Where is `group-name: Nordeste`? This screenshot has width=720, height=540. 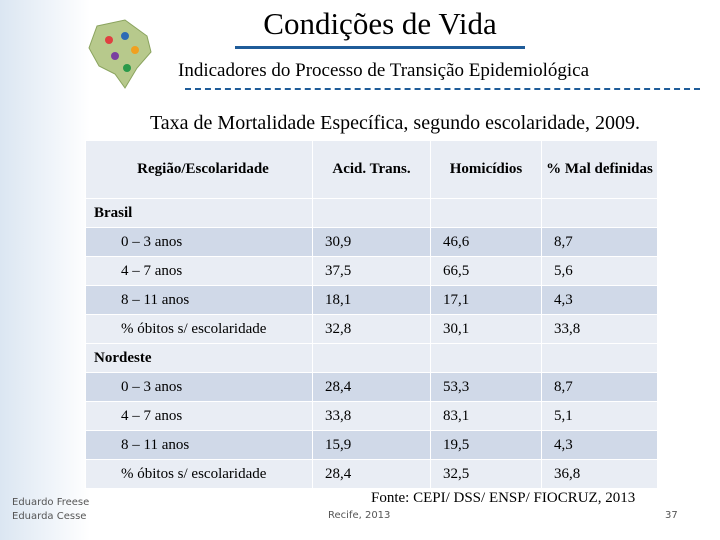
group-name: Nordeste is located at coordinates (199, 358).